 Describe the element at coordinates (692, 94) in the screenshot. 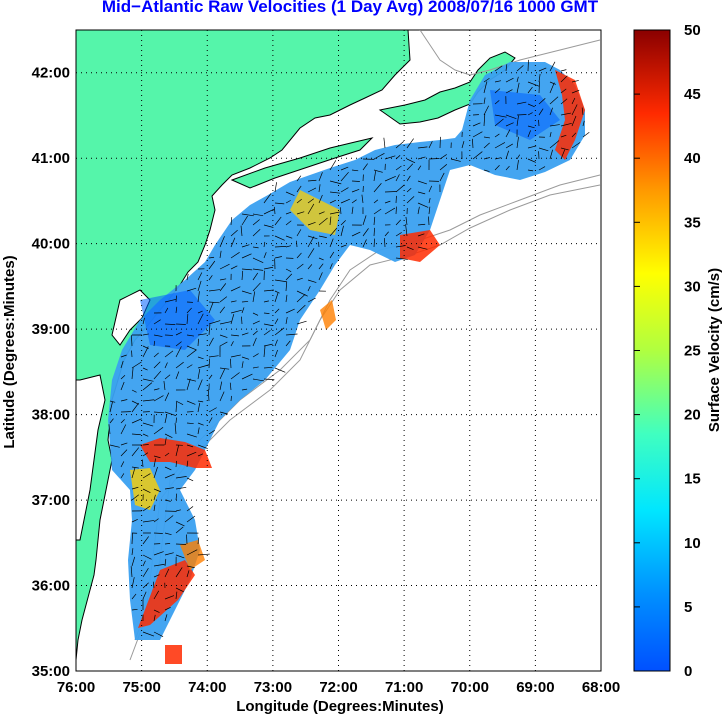

I see `colorbar-tick-label: 45` at that location.